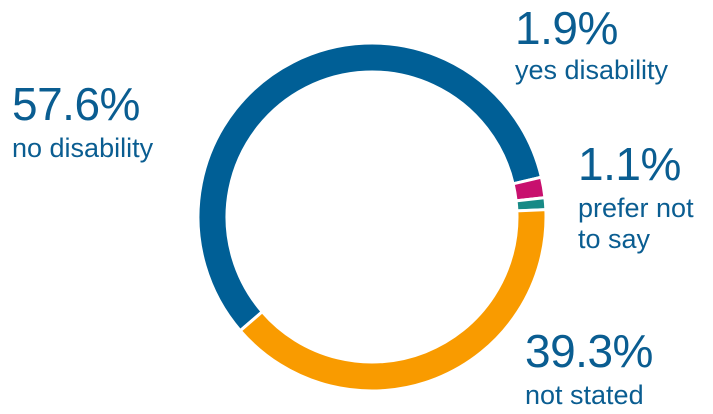 Image resolution: width=713 pixels, height=414 pixels. I want to click on label-not-stated: 39.3% not stated, so click(589, 368).